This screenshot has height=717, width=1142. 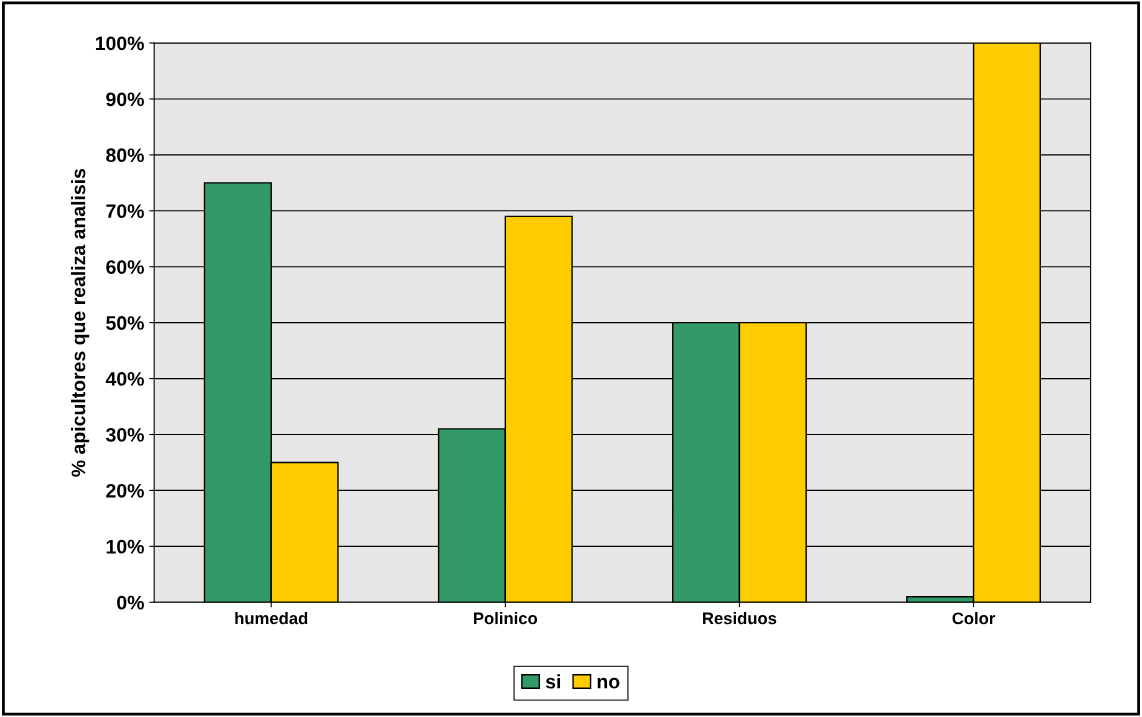 I want to click on legend-label: no, so click(x=608, y=683).